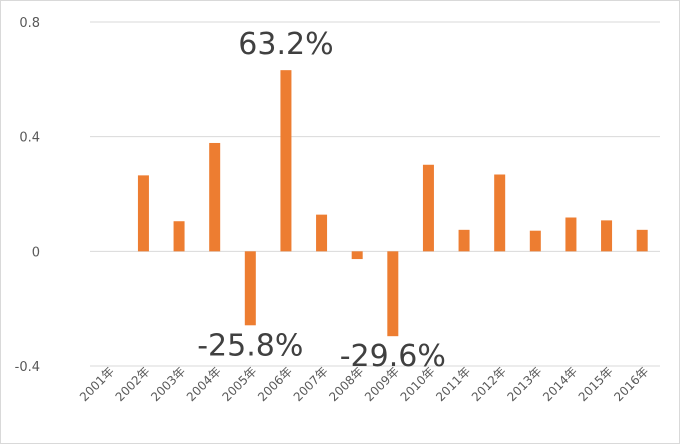  Describe the element at coordinates (285, 44) in the screenshot. I see `data-label: 63.2%` at that location.